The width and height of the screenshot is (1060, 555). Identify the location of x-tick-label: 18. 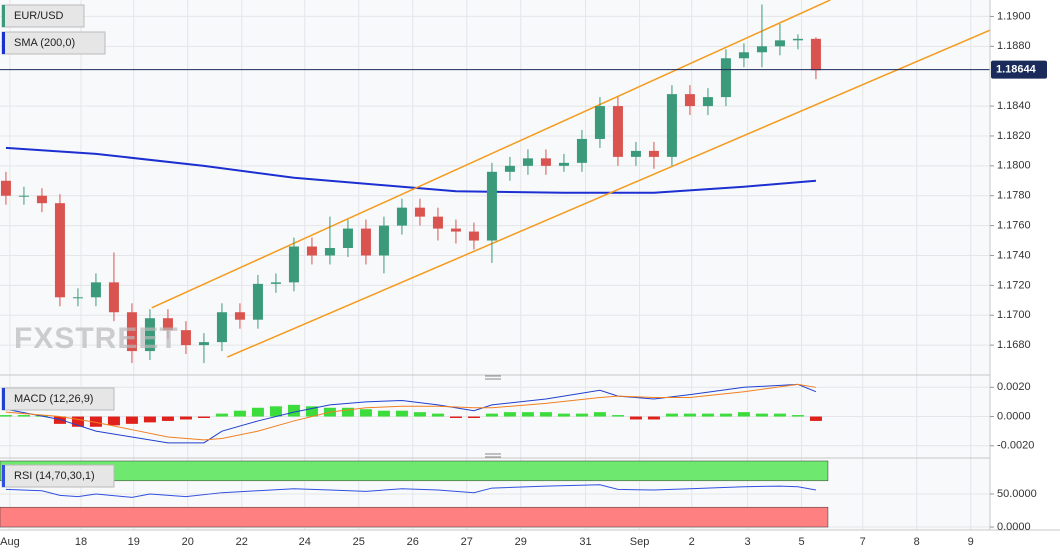
(81, 542).